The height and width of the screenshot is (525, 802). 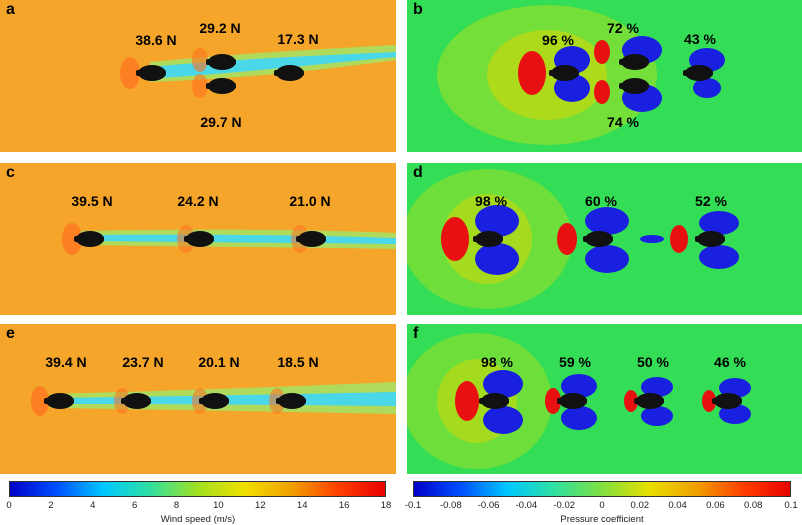 What do you see at coordinates (416, 333) in the screenshot?
I see `panel-label: f` at bounding box center [416, 333].